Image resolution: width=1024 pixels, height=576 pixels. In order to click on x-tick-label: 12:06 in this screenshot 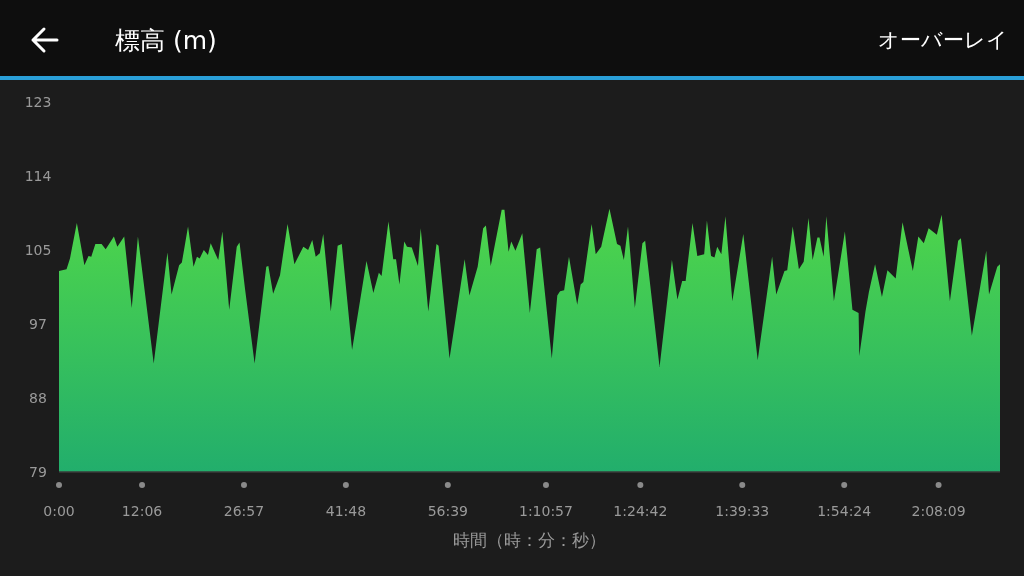, I will do `click(142, 511)`.